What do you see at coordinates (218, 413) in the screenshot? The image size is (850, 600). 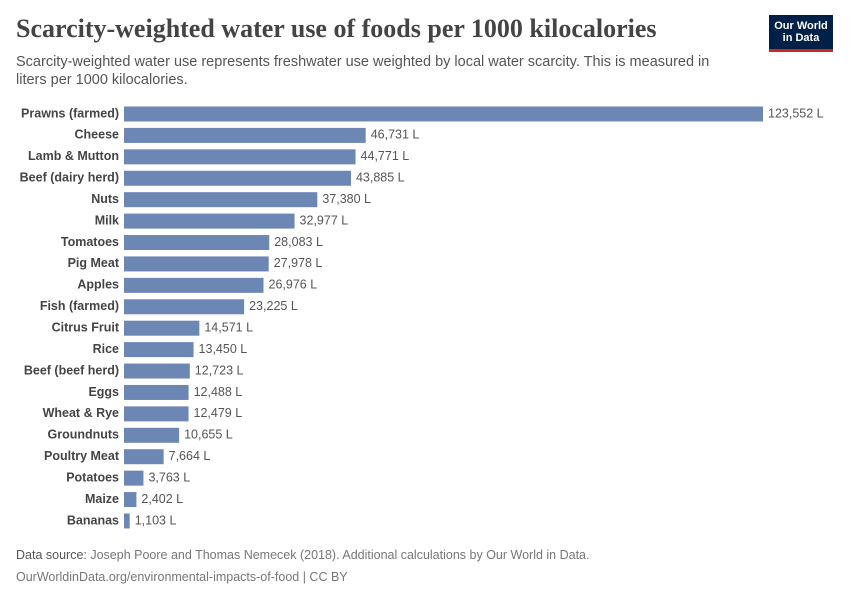 I see `value-label: 12,479 L` at bounding box center [218, 413].